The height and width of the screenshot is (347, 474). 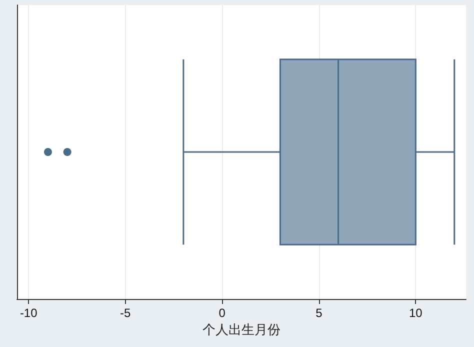 What do you see at coordinates (126, 313) in the screenshot?
I see `x-tick-label: -5` at bounding box center [126, 313].